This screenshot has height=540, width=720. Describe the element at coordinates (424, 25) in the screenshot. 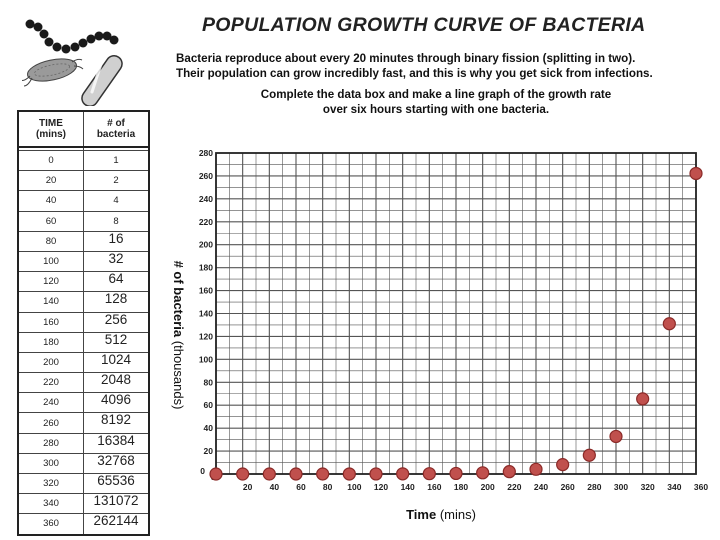

I see `page-title: POPULATION GROWTH CURVE OF BACTERIA` at that location.